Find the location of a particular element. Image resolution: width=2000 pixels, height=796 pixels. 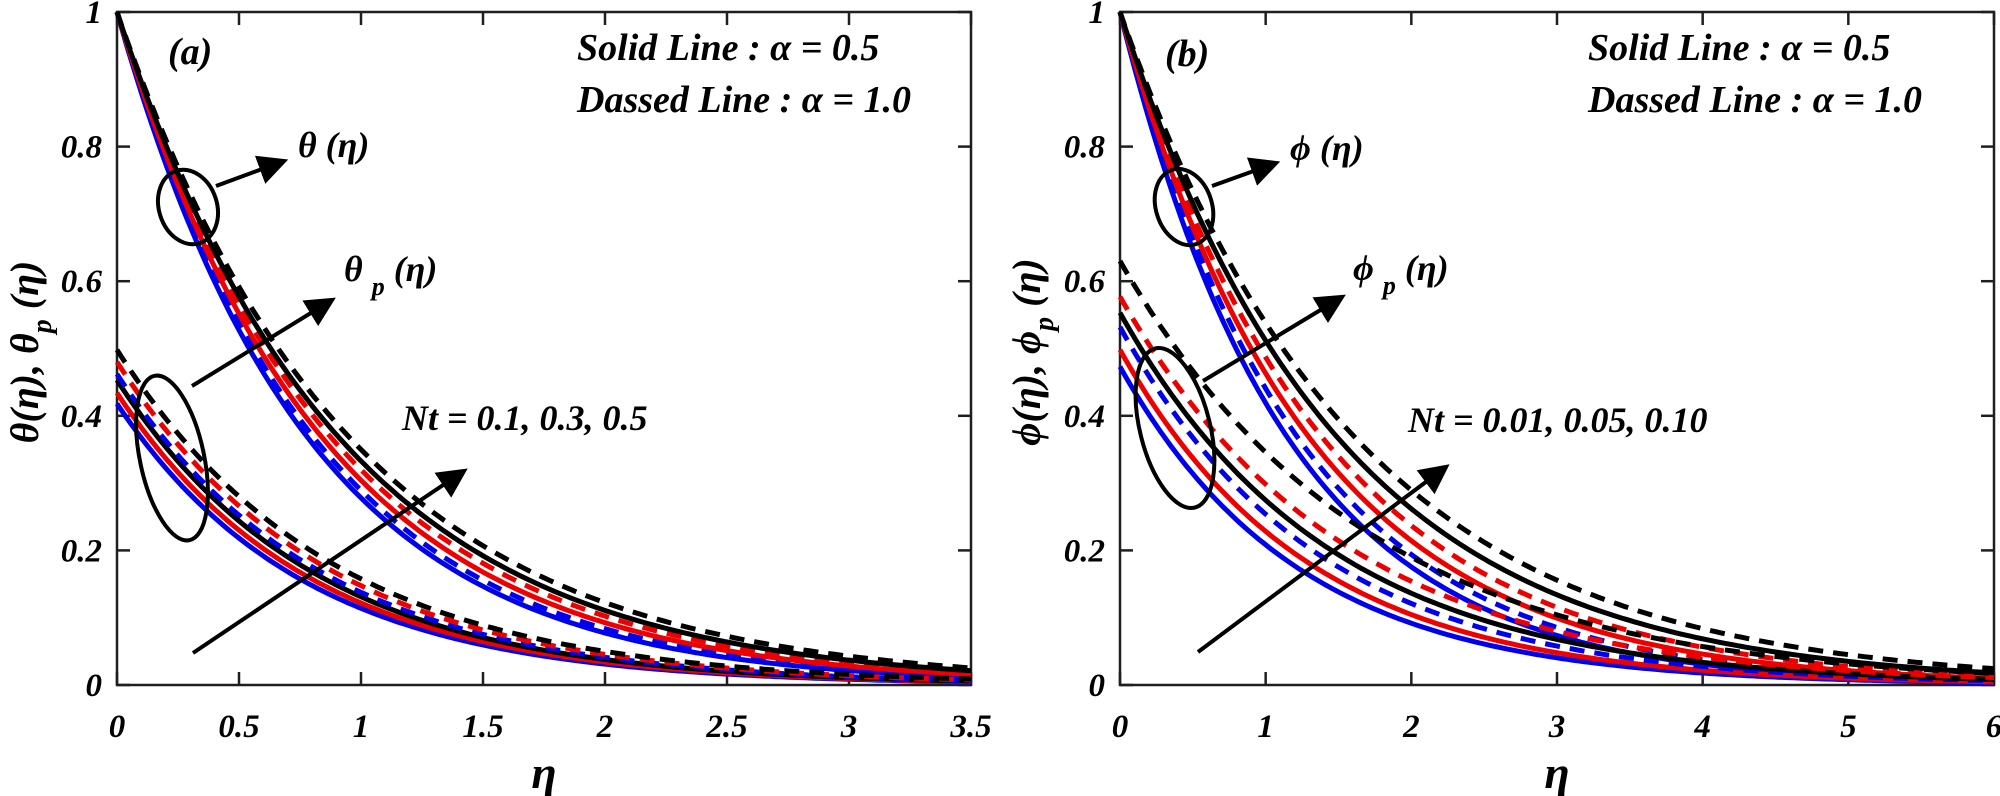

x-tick-label: 3.5 is located at coordinates (970, 727).